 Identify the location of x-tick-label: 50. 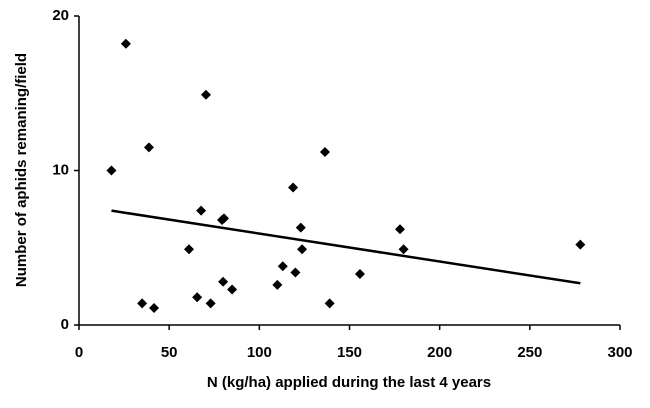
(169, 352).